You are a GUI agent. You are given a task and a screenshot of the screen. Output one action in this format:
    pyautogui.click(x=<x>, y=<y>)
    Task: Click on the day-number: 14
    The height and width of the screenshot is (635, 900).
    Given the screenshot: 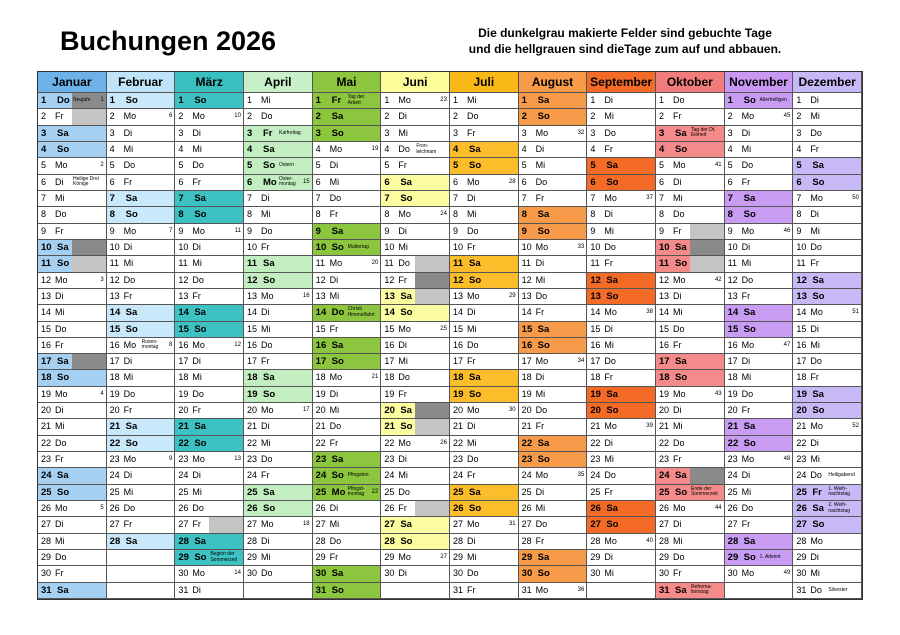 What is the action you would take?
    pyautogui.click(x=526, y=312)
    